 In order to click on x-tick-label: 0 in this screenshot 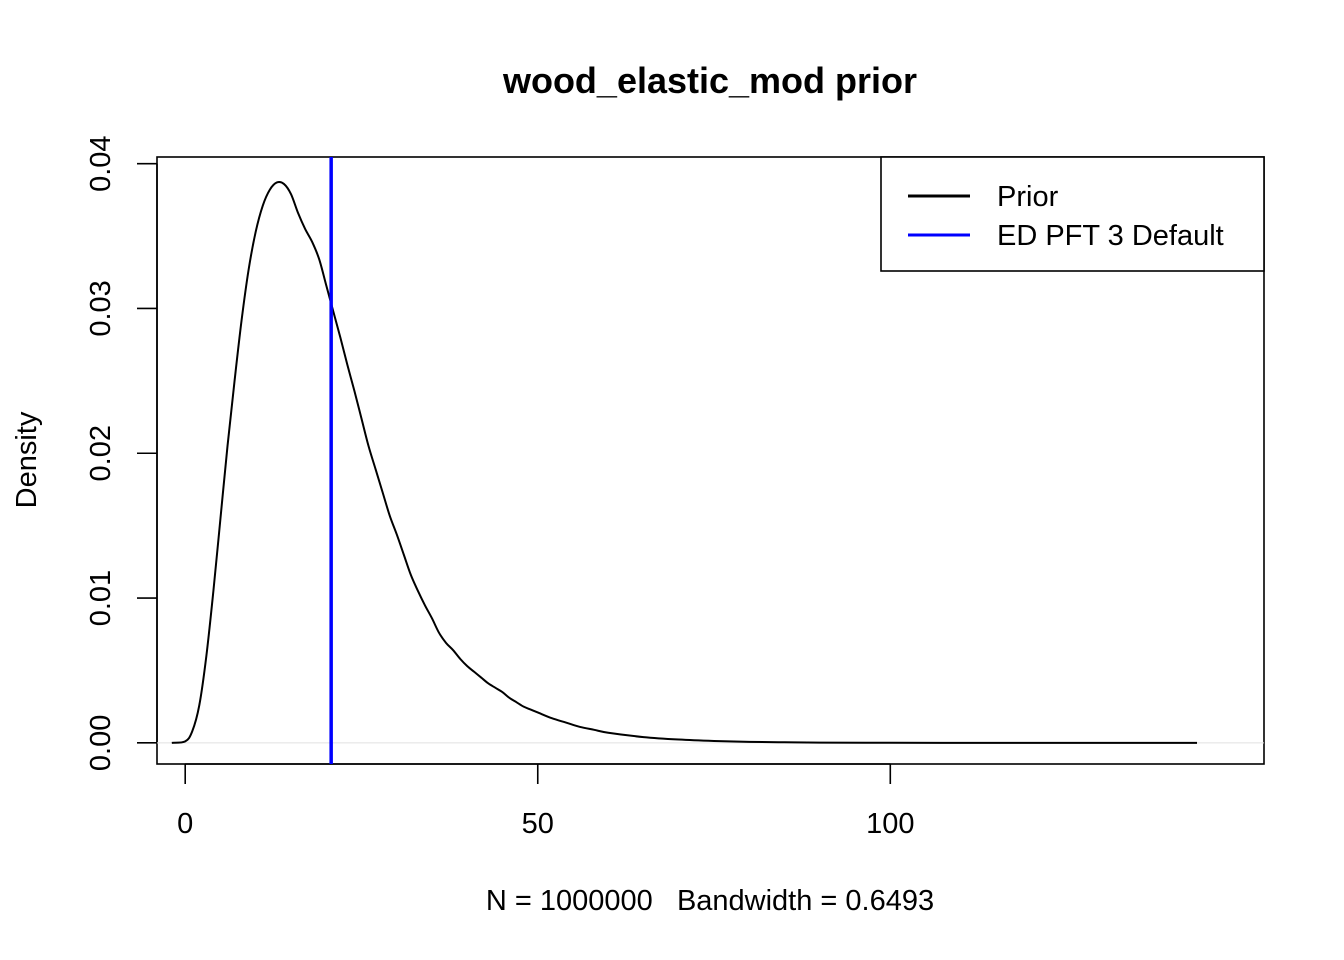, I will do `click(185, 824)`.